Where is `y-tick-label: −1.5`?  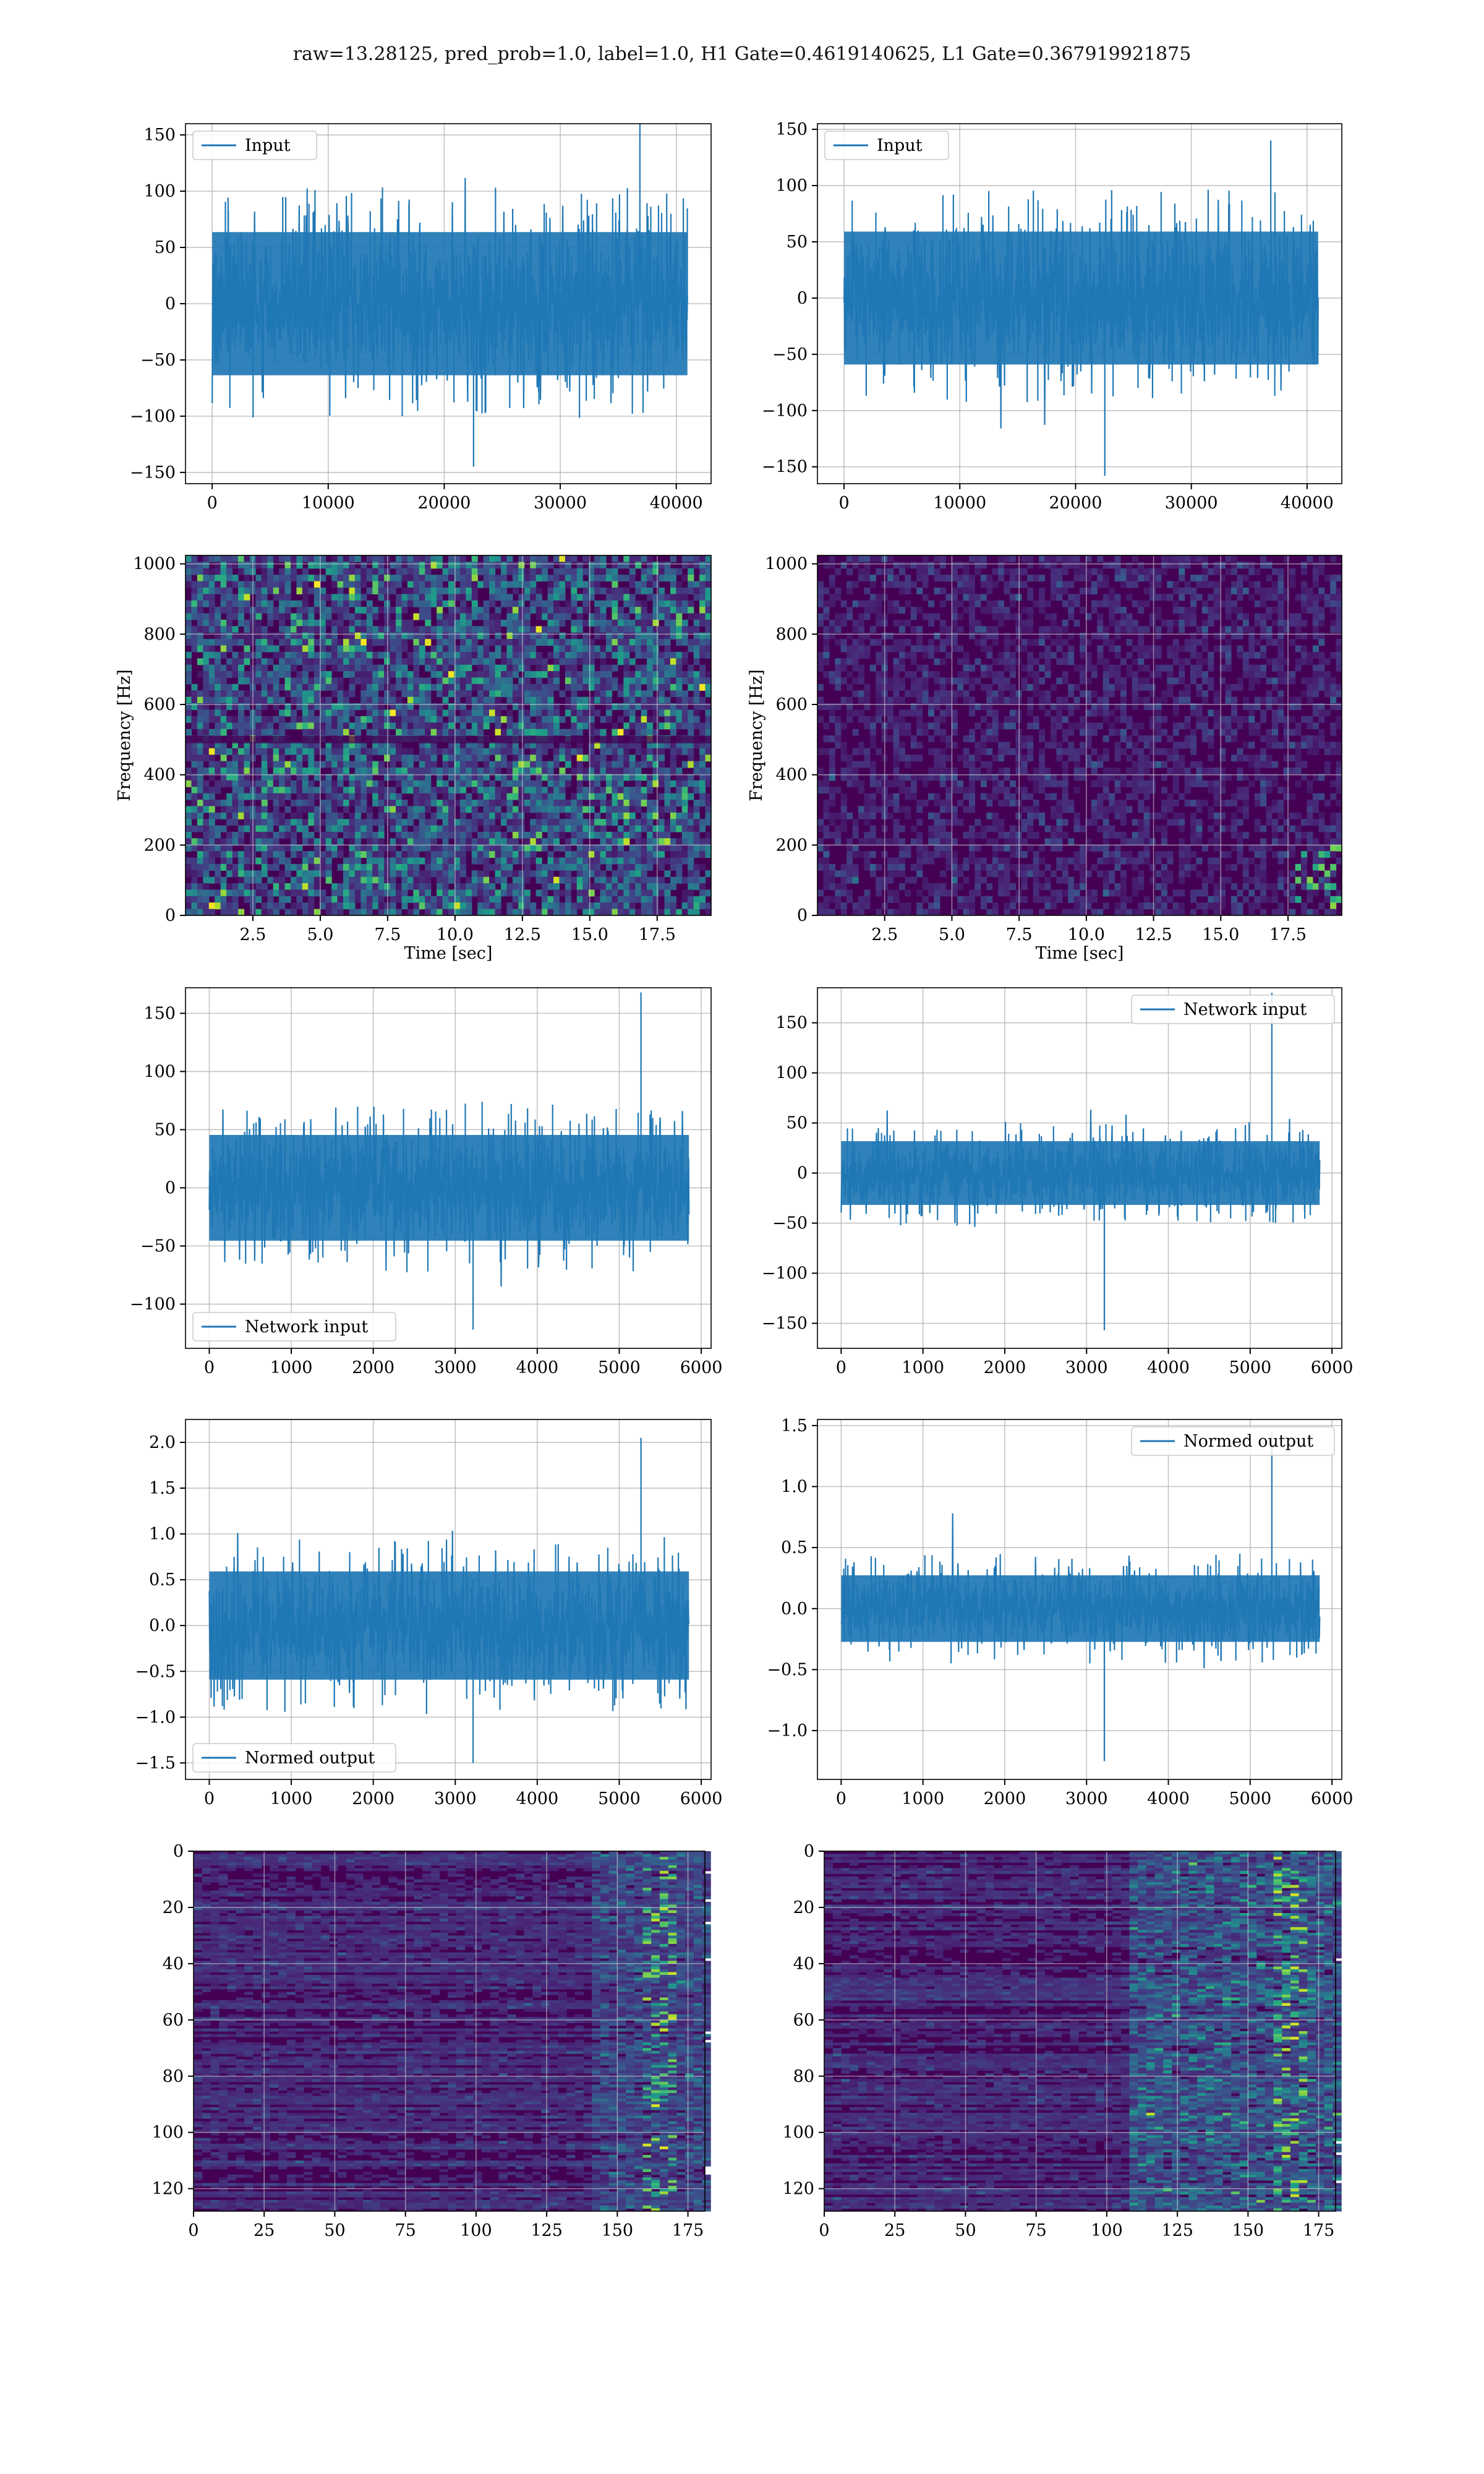
y-tick-label: −1.5 is located at coordinates (155, 1763).